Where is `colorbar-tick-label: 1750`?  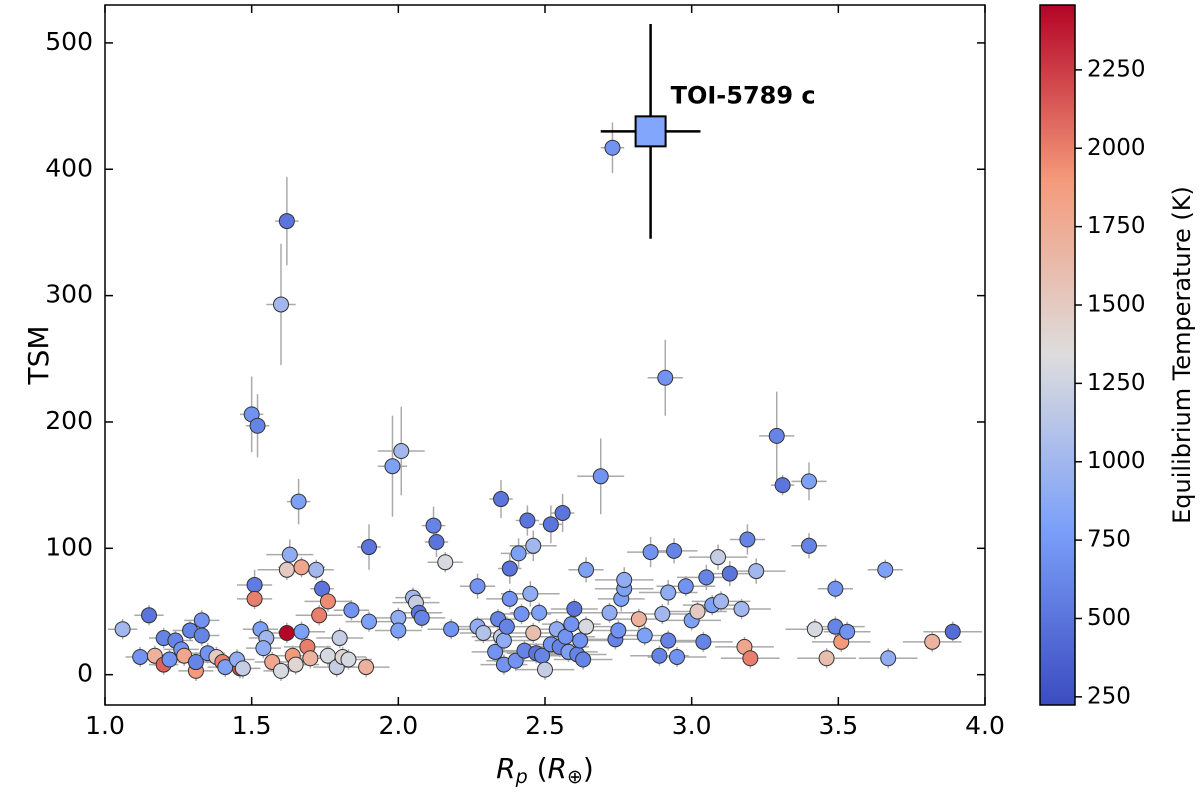 colorbar-tick-label: 1750 is located at coordinates (1116, 226).